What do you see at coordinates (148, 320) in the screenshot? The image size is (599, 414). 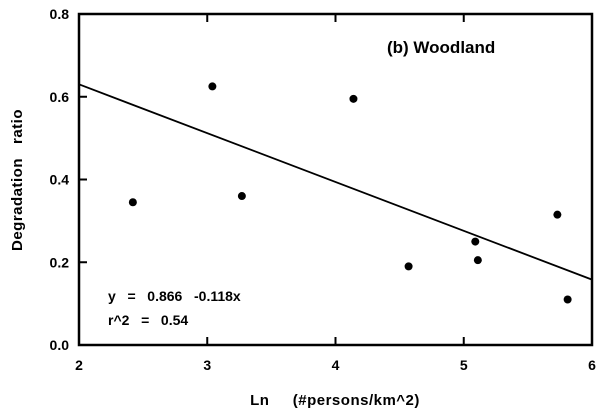 I see `regression-r-squared: r^2 = 0.54` at bounding box center [148, 320].